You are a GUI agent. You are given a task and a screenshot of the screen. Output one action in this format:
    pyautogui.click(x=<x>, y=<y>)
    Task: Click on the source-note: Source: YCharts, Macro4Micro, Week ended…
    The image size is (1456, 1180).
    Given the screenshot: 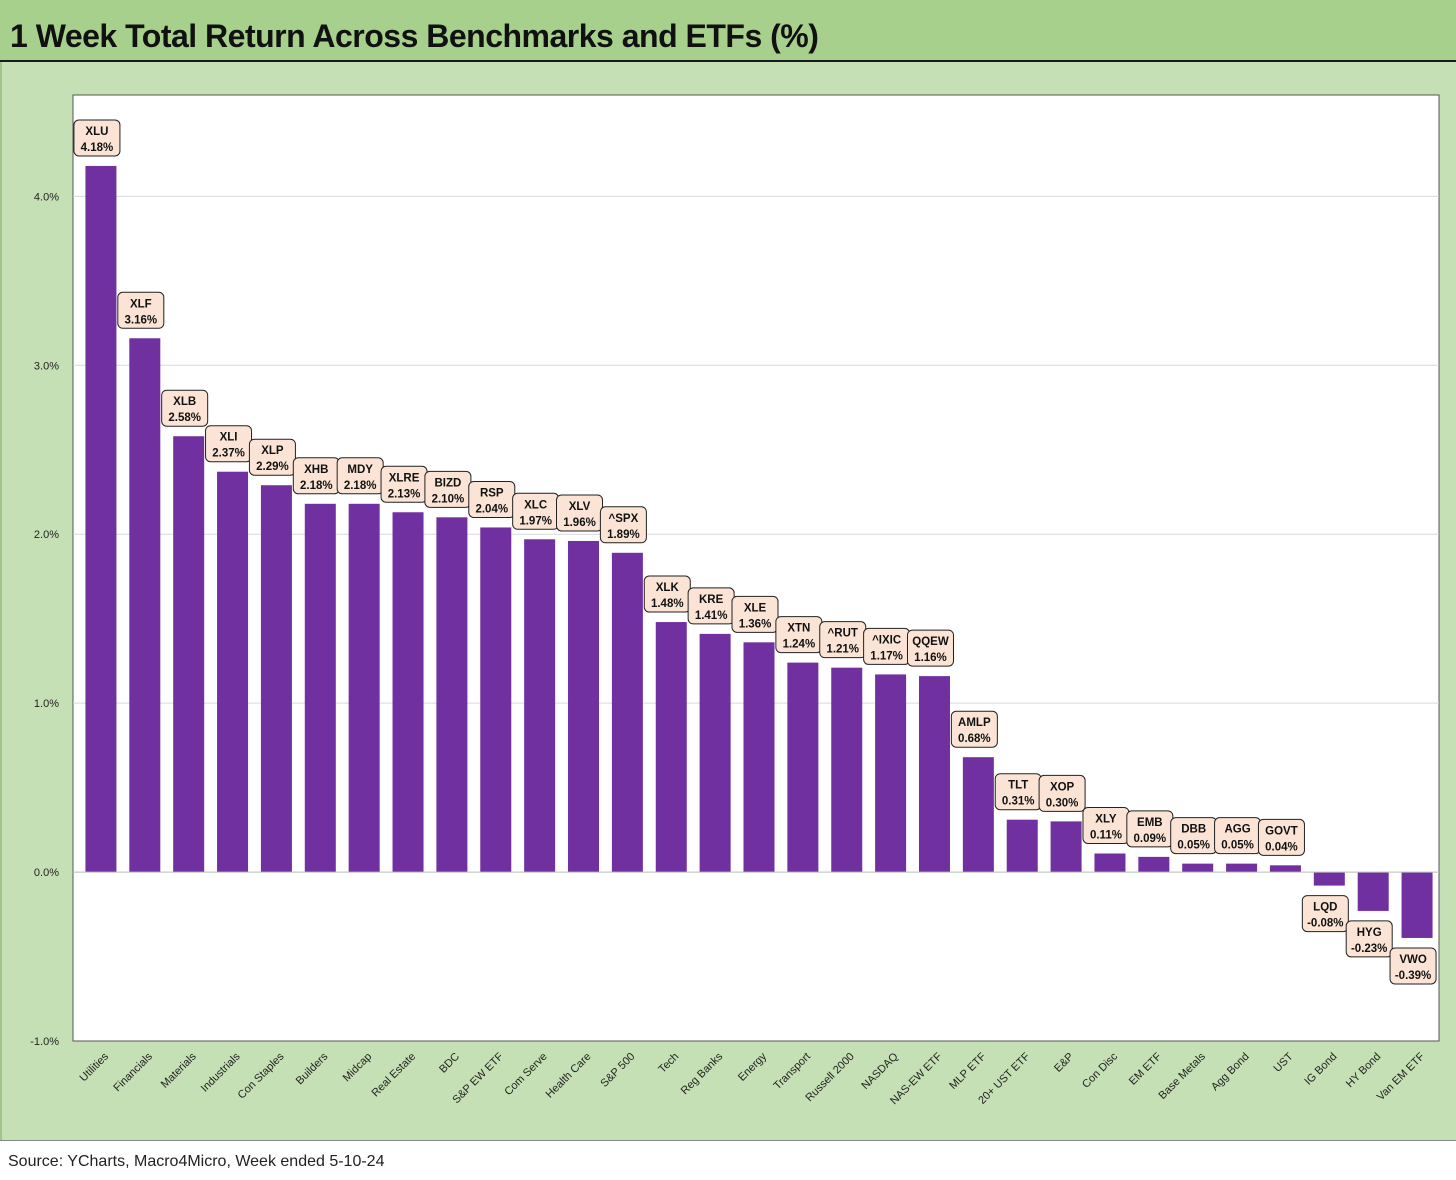 What is the action you would take?
    pyautogui.click(x=196, y=1161)
    